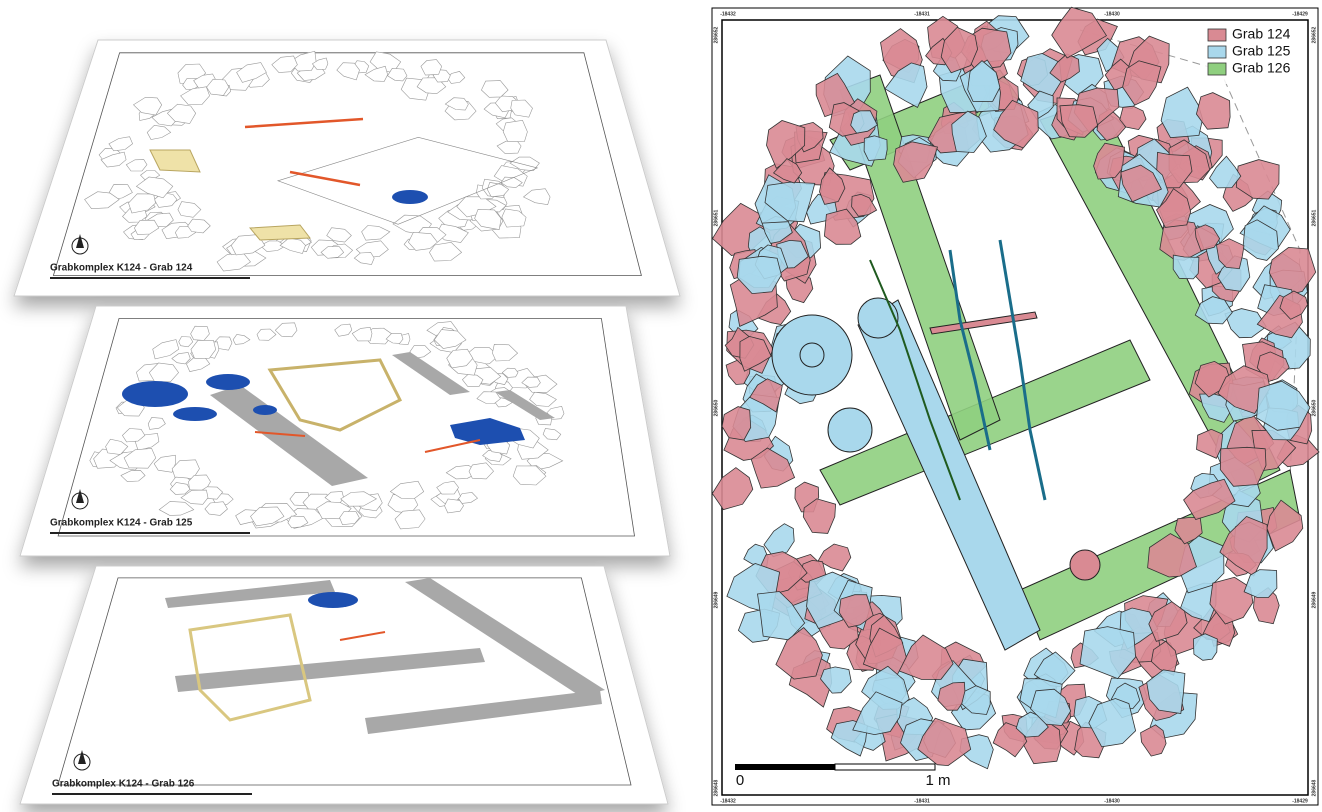  Describe the element at coordinates (123, 784) in the screenshot. I see `sheet-title: Grabkomplex K124 - Grab 126` at that location.